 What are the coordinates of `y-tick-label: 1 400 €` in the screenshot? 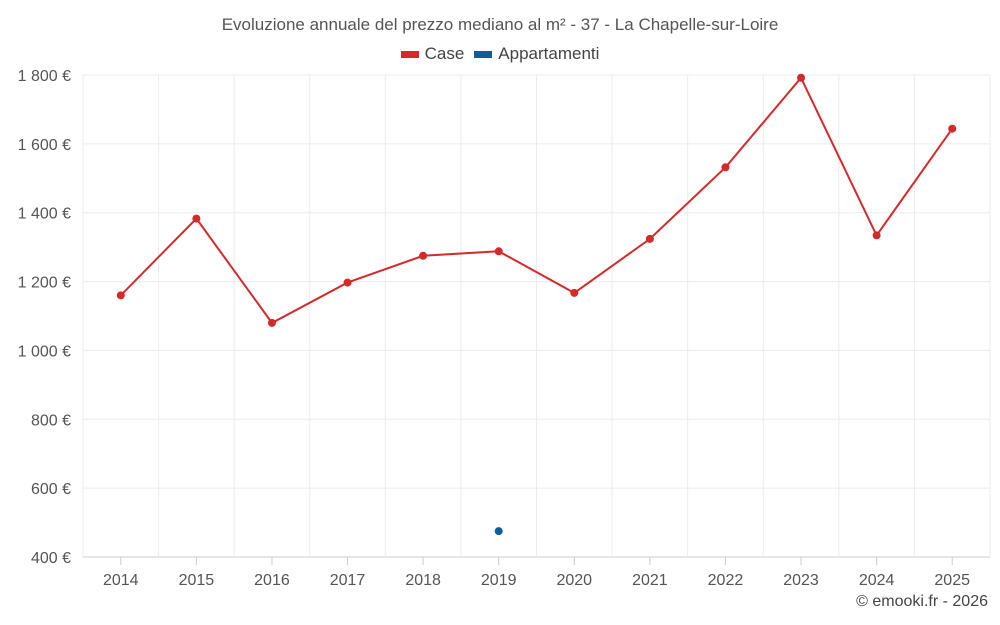 It's located at (44, 214).